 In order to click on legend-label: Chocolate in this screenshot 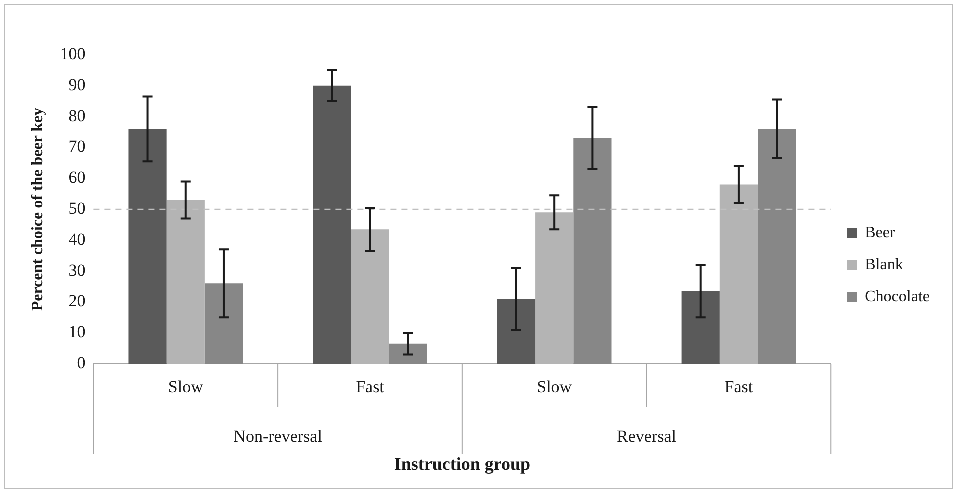, I will do `click(897, 297)`.